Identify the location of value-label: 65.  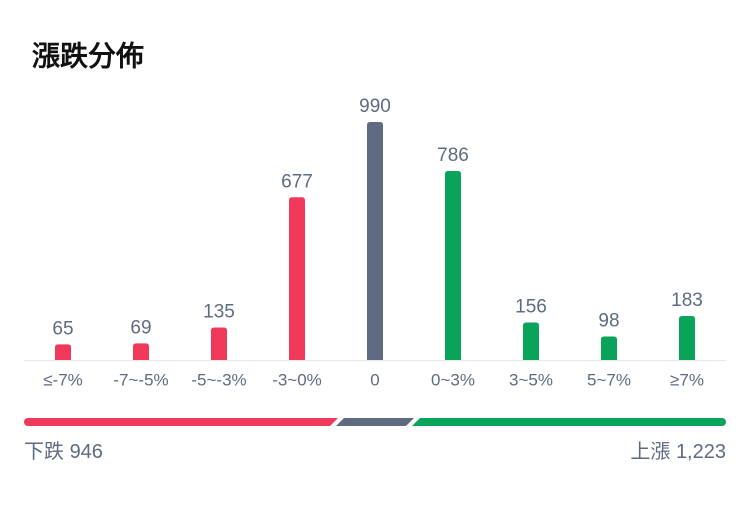
(62, 328).